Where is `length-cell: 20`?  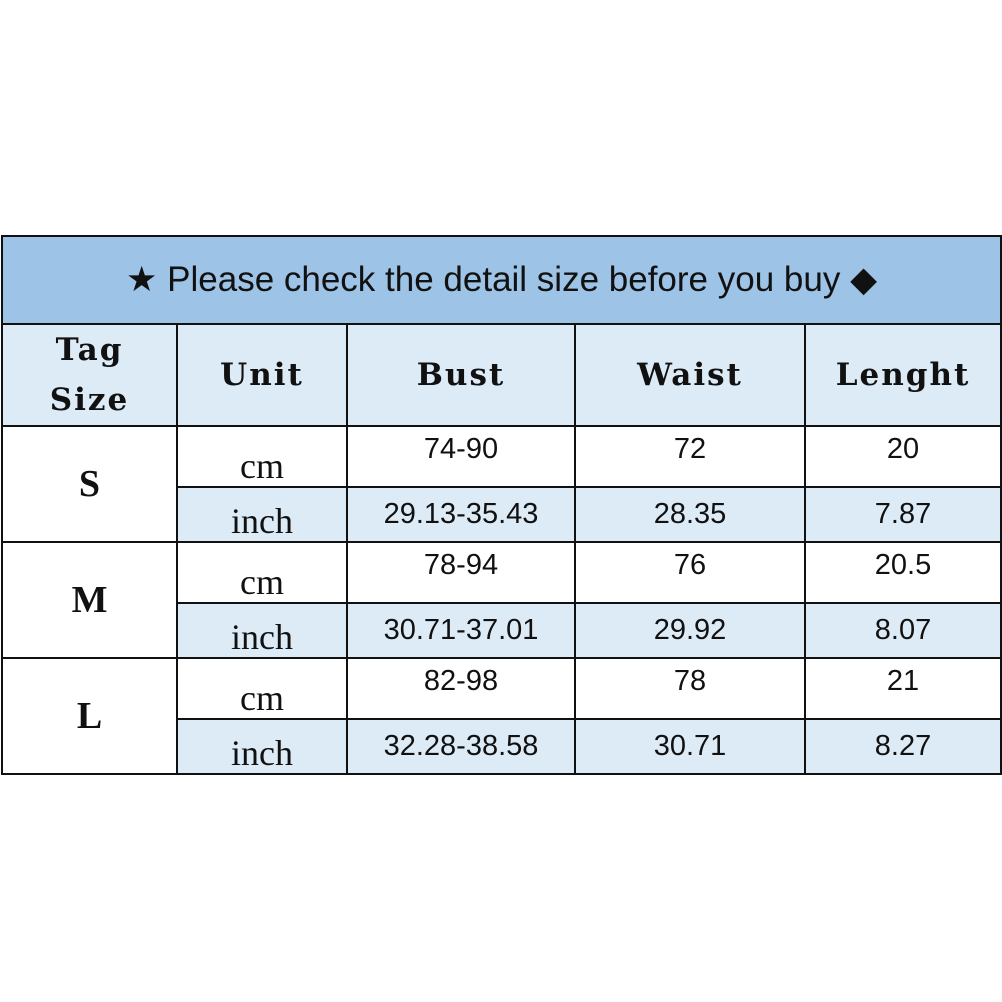 length-cell: 20 is located at coordinates (903, 456).